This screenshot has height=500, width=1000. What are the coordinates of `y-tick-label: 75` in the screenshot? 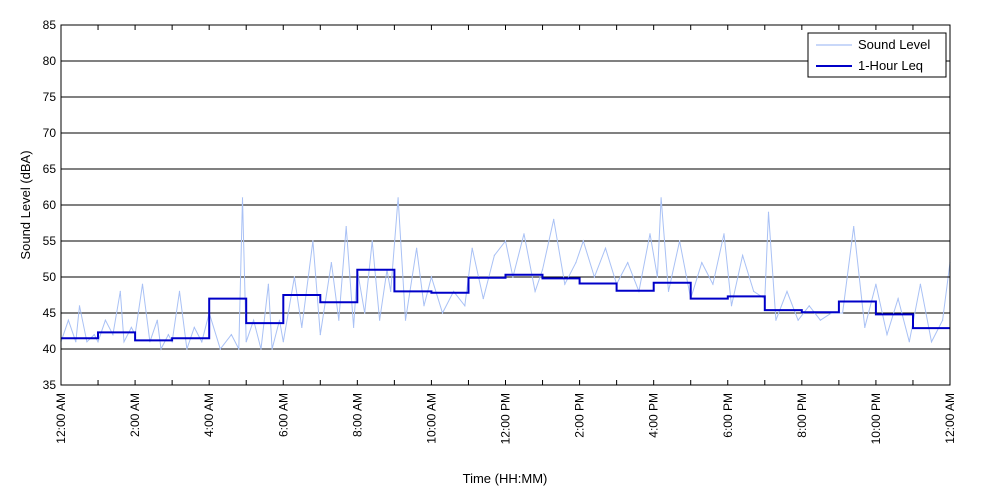 It's located at (50, 97).